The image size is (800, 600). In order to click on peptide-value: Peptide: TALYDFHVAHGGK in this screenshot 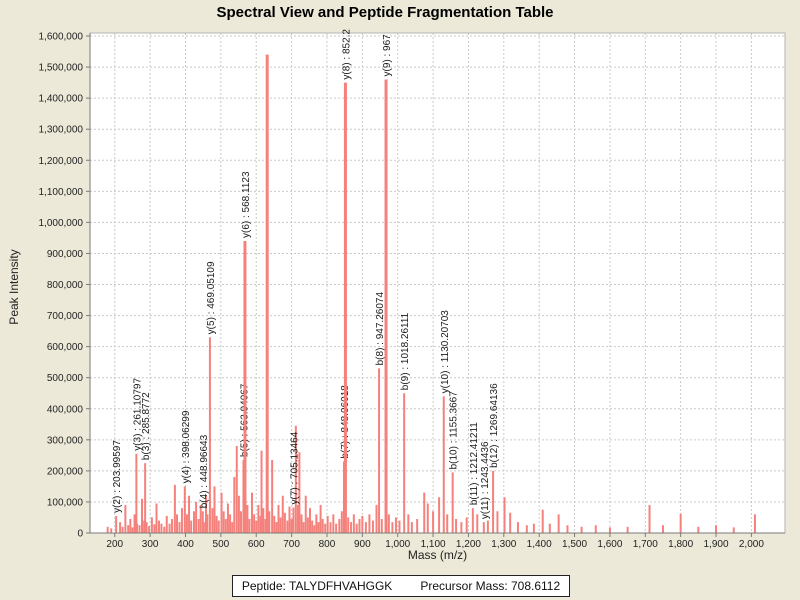, I will do `click(317, 586)`.